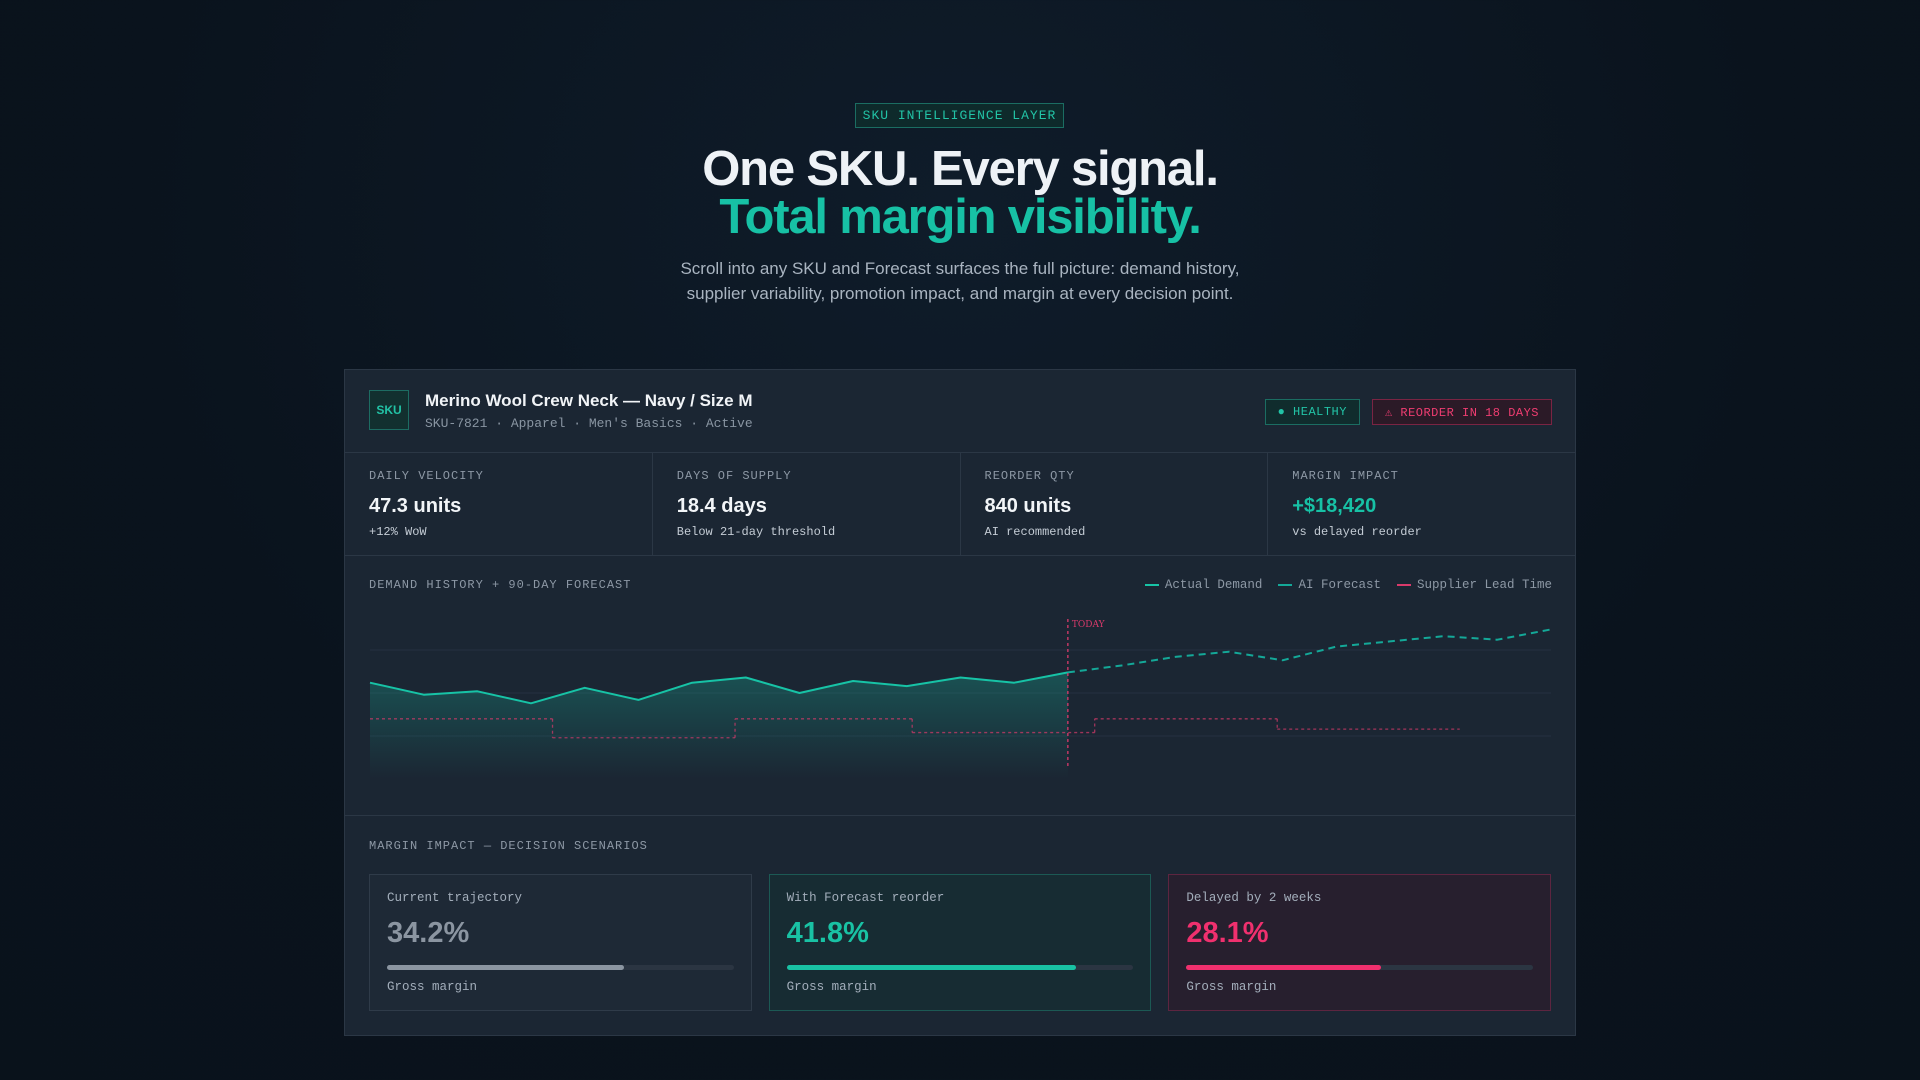  What do you see at coordinates (428, 933) in the screenshot?
I see `scenario-value: 34.2%` at bounding box center [428, 933].